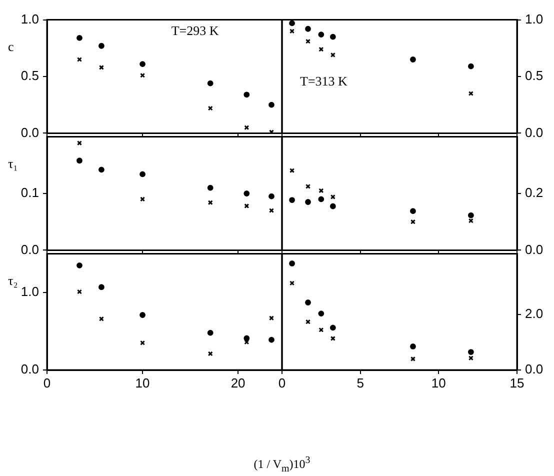 The width and height of the screenshot is (554, 476). Describe the element at coordinates (195, 30) in the screenshot. I see `annotation: T=293 K` at that location.